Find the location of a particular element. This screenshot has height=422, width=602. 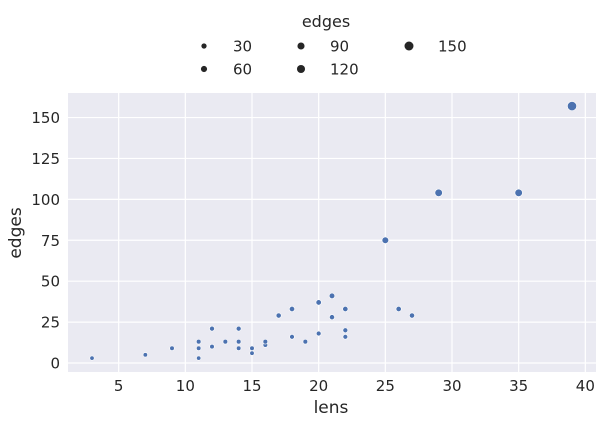

legend: edges 30 90 150 60 120 is located at coordinates (333, 45).